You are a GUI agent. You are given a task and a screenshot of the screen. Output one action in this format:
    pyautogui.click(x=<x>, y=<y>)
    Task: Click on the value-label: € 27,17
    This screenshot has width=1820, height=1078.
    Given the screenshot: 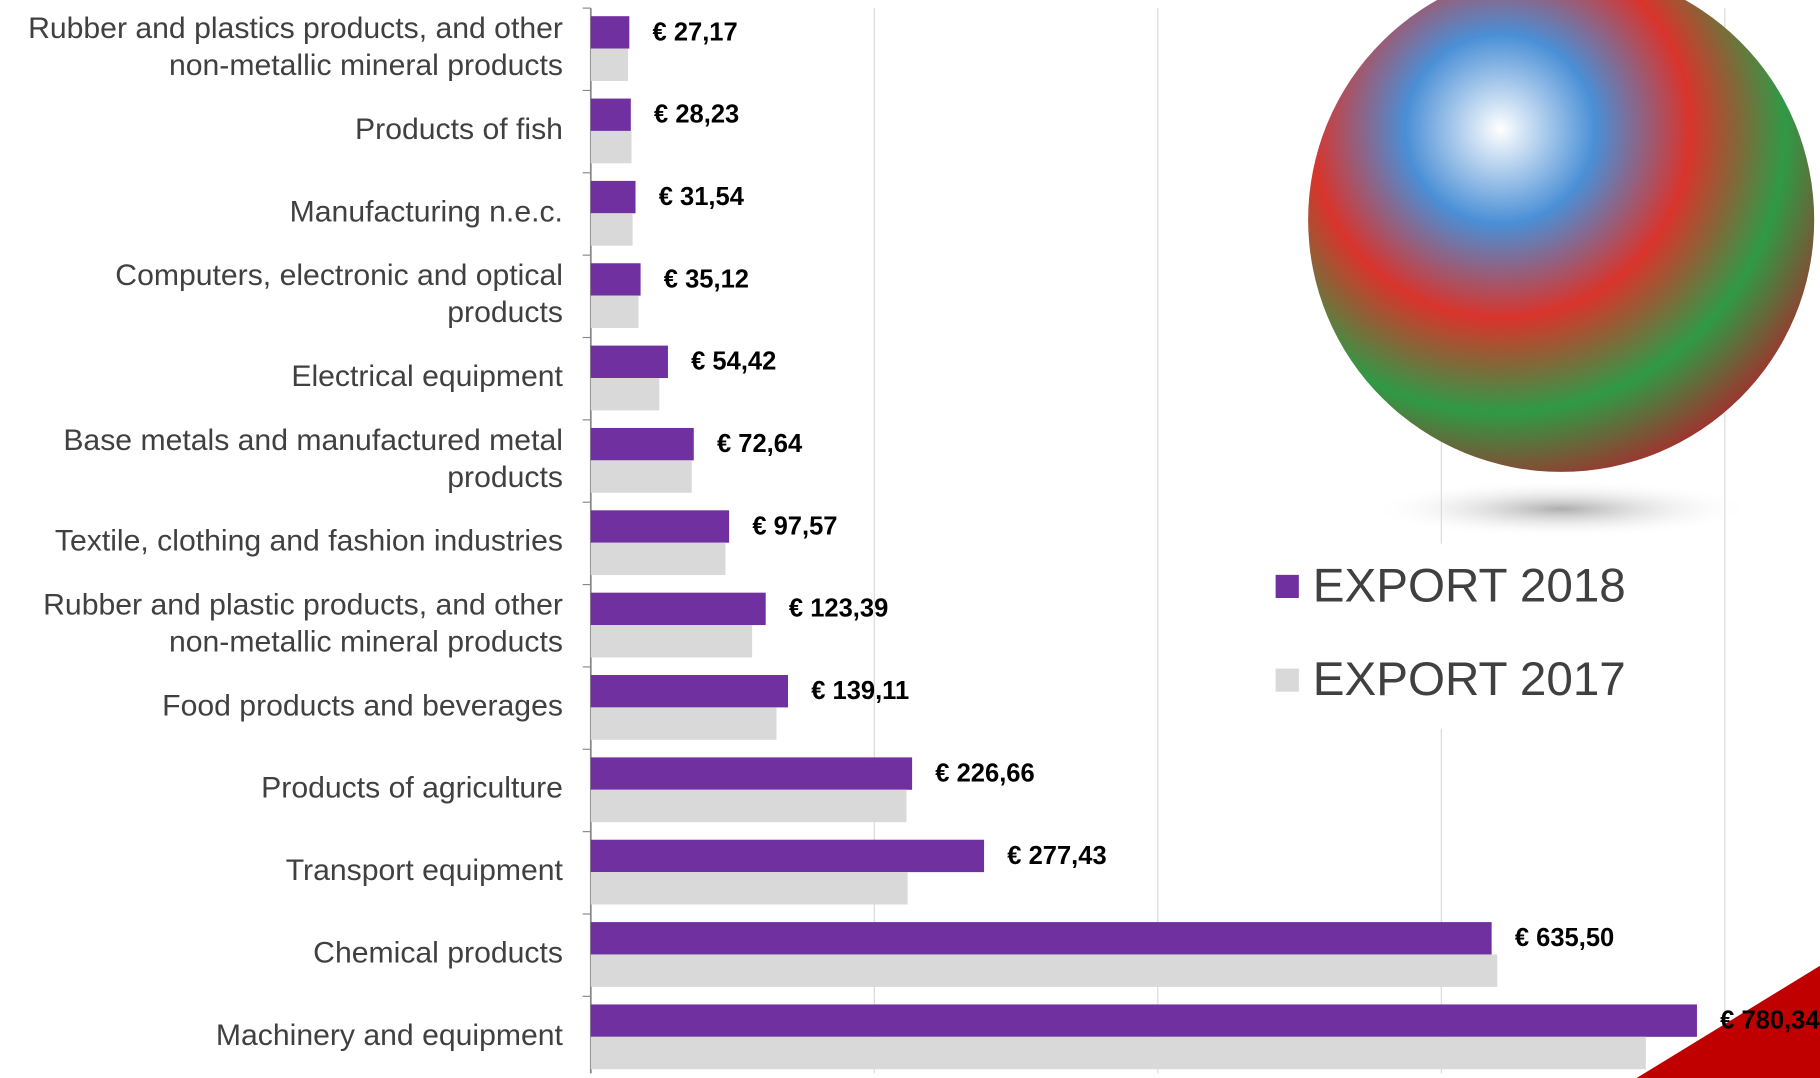 What is the action you would take?
    pyautogui.click(x=695, y=32)
    